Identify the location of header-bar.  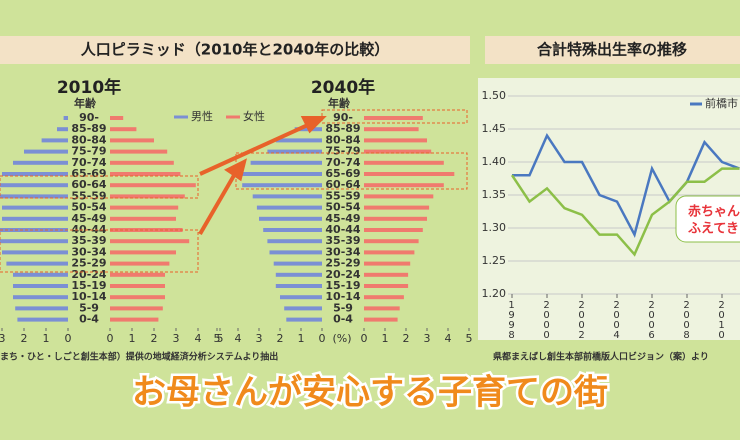
(612, 50).